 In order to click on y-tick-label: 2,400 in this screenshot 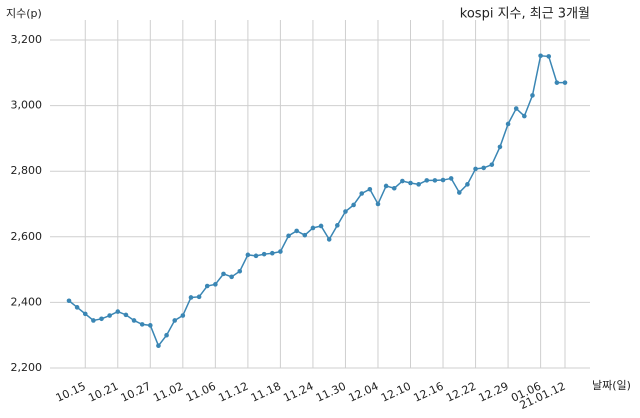, I will do `click(27, 301)`.